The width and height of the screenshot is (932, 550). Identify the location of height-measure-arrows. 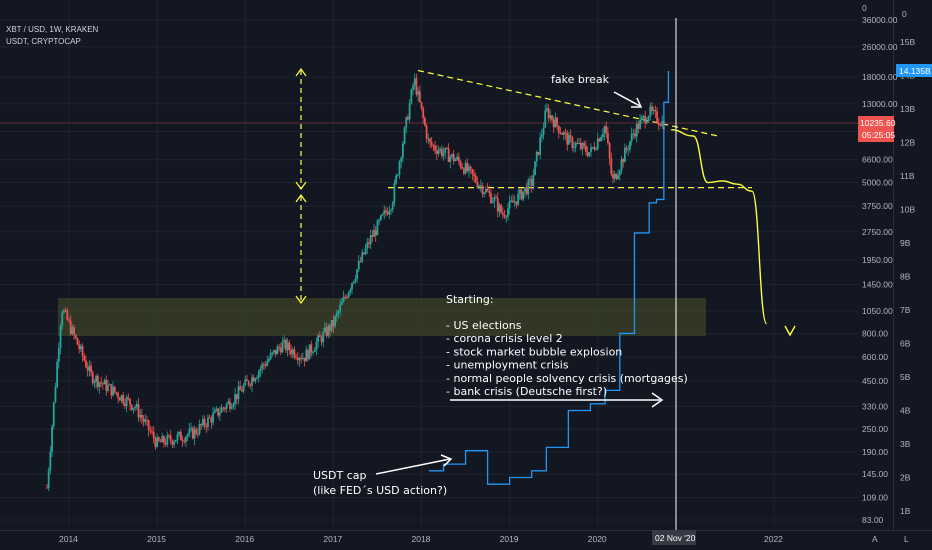
(301, 186).